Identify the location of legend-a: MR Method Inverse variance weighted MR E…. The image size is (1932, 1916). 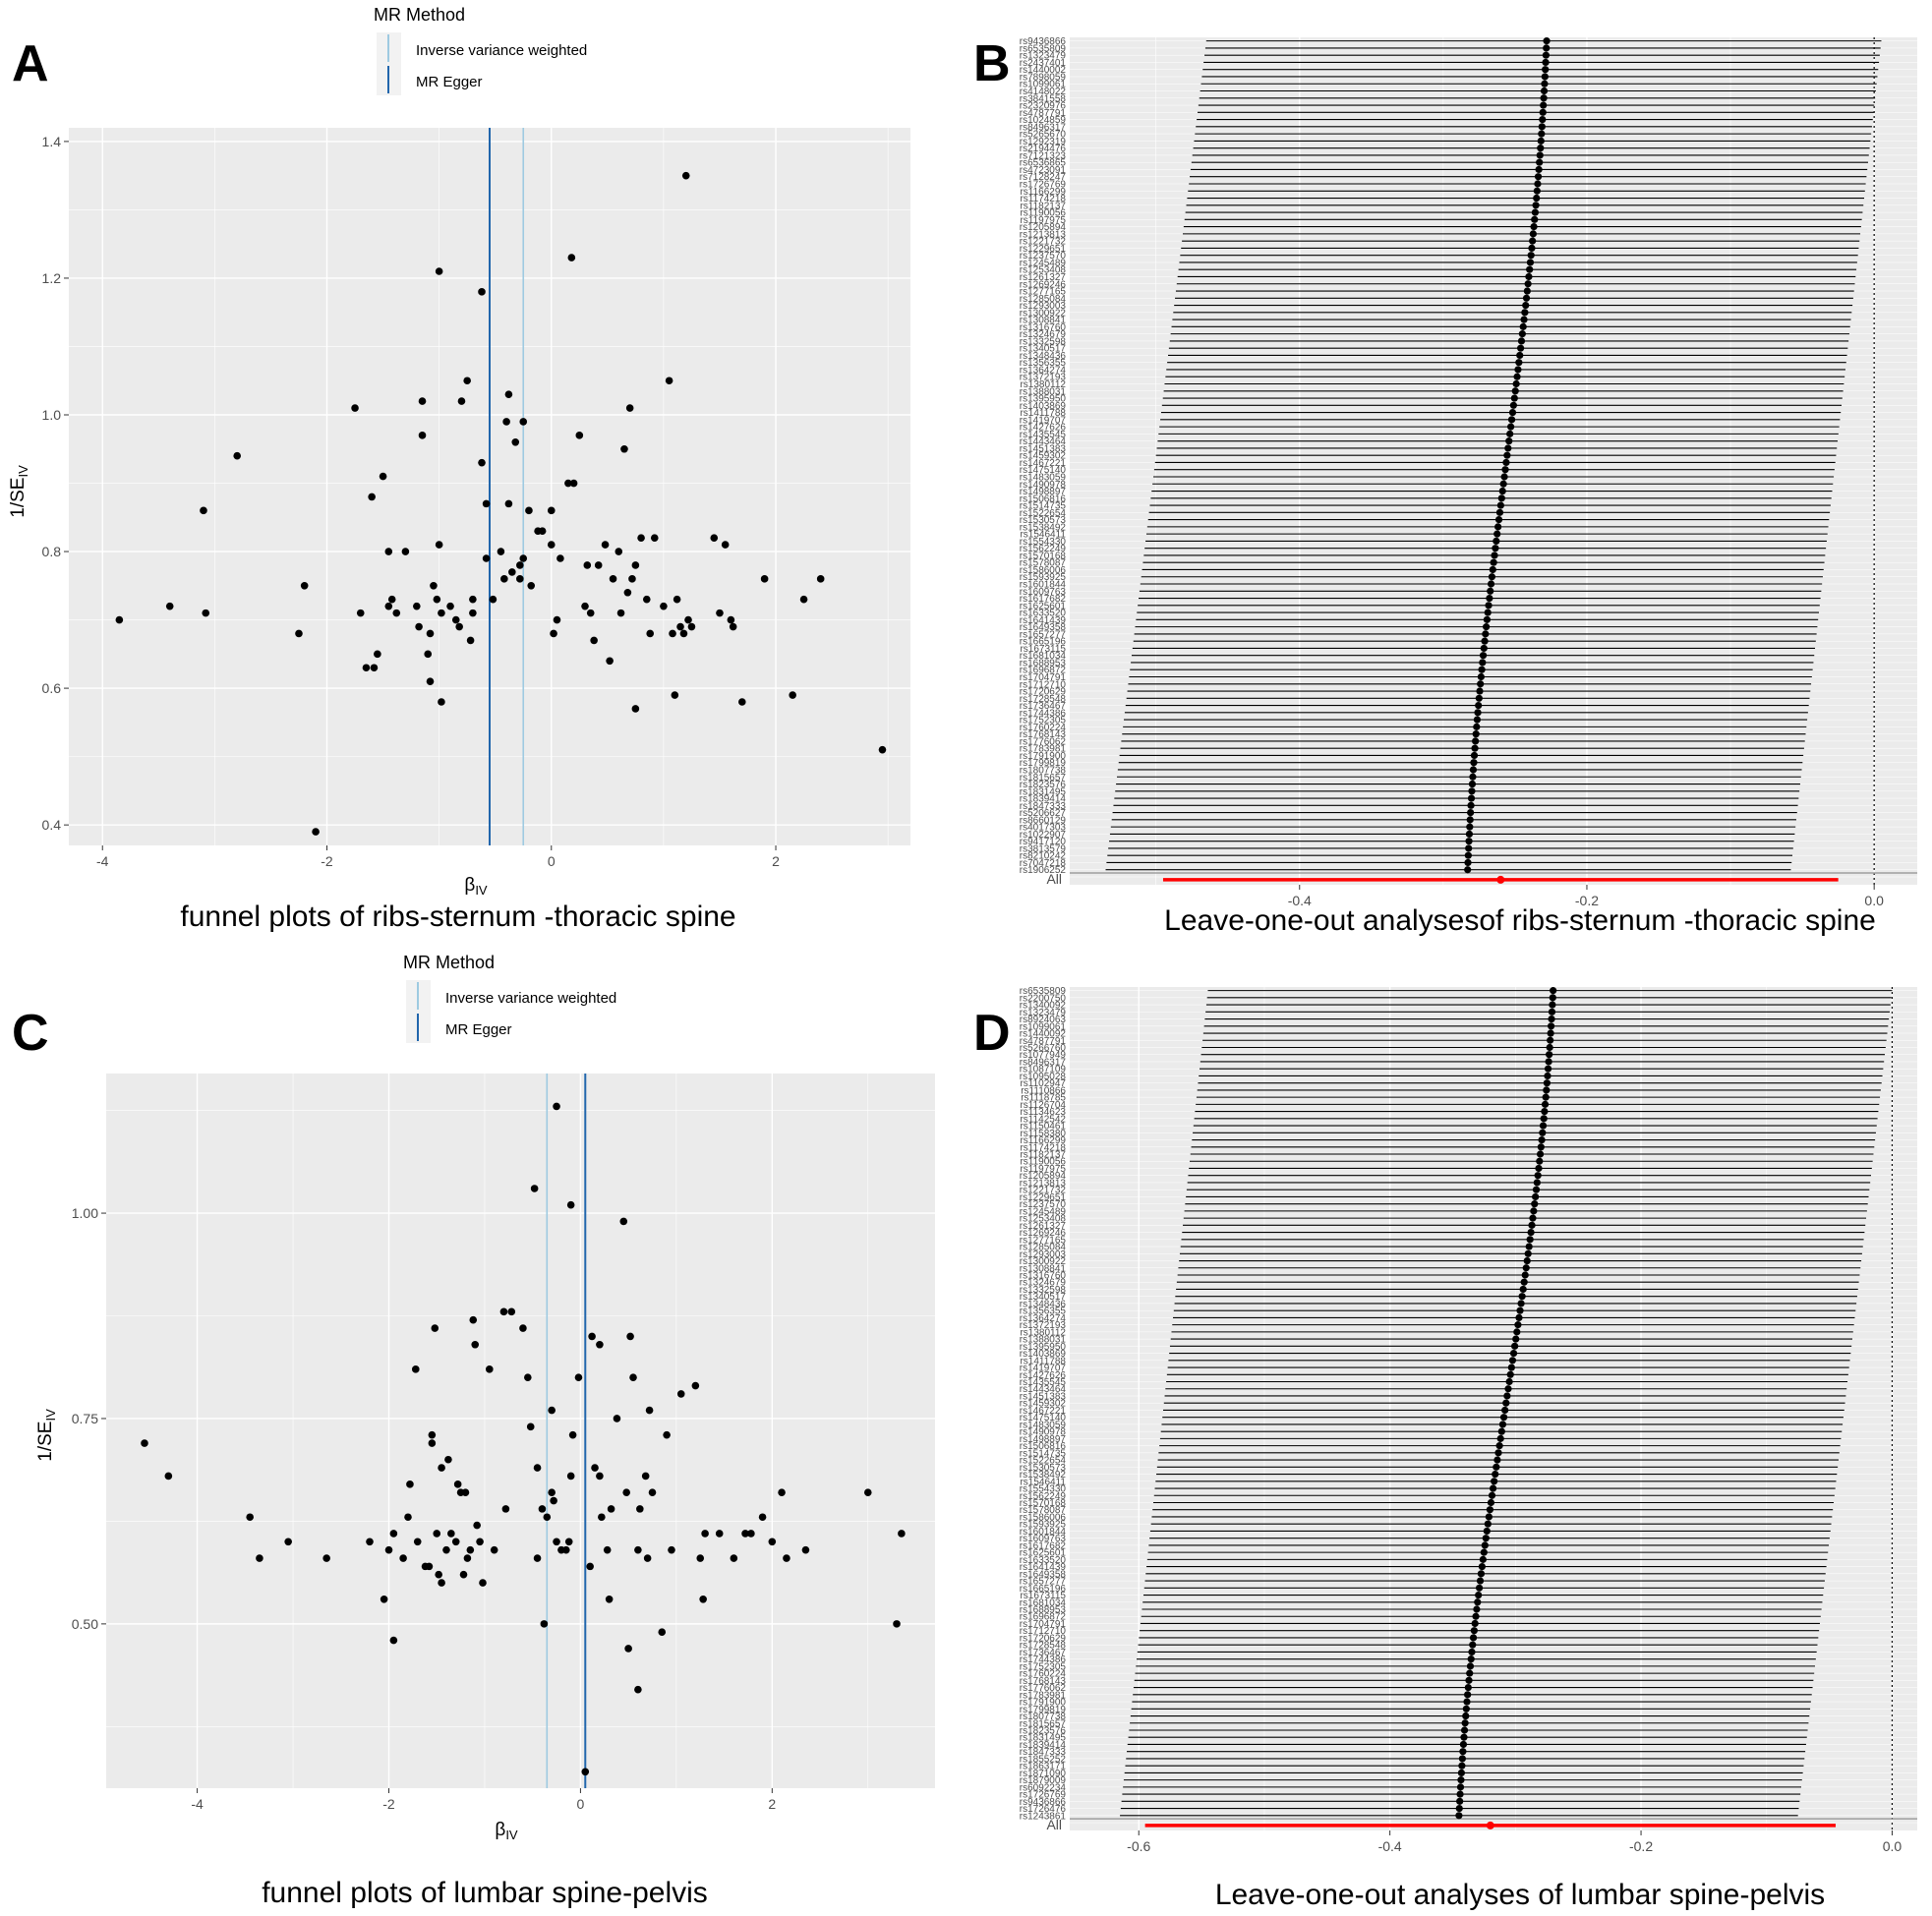
(480, 50).